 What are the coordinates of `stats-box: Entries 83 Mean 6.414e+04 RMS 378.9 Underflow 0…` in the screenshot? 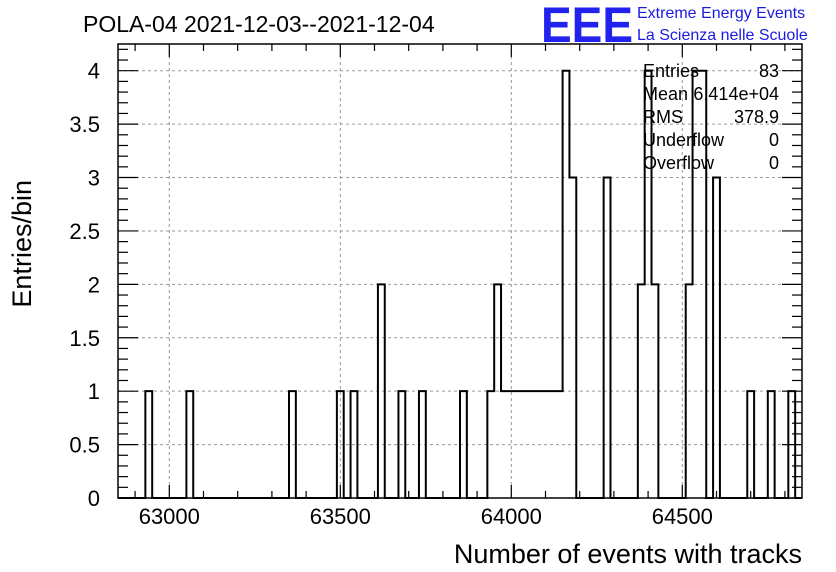 It's located at (711, 117).